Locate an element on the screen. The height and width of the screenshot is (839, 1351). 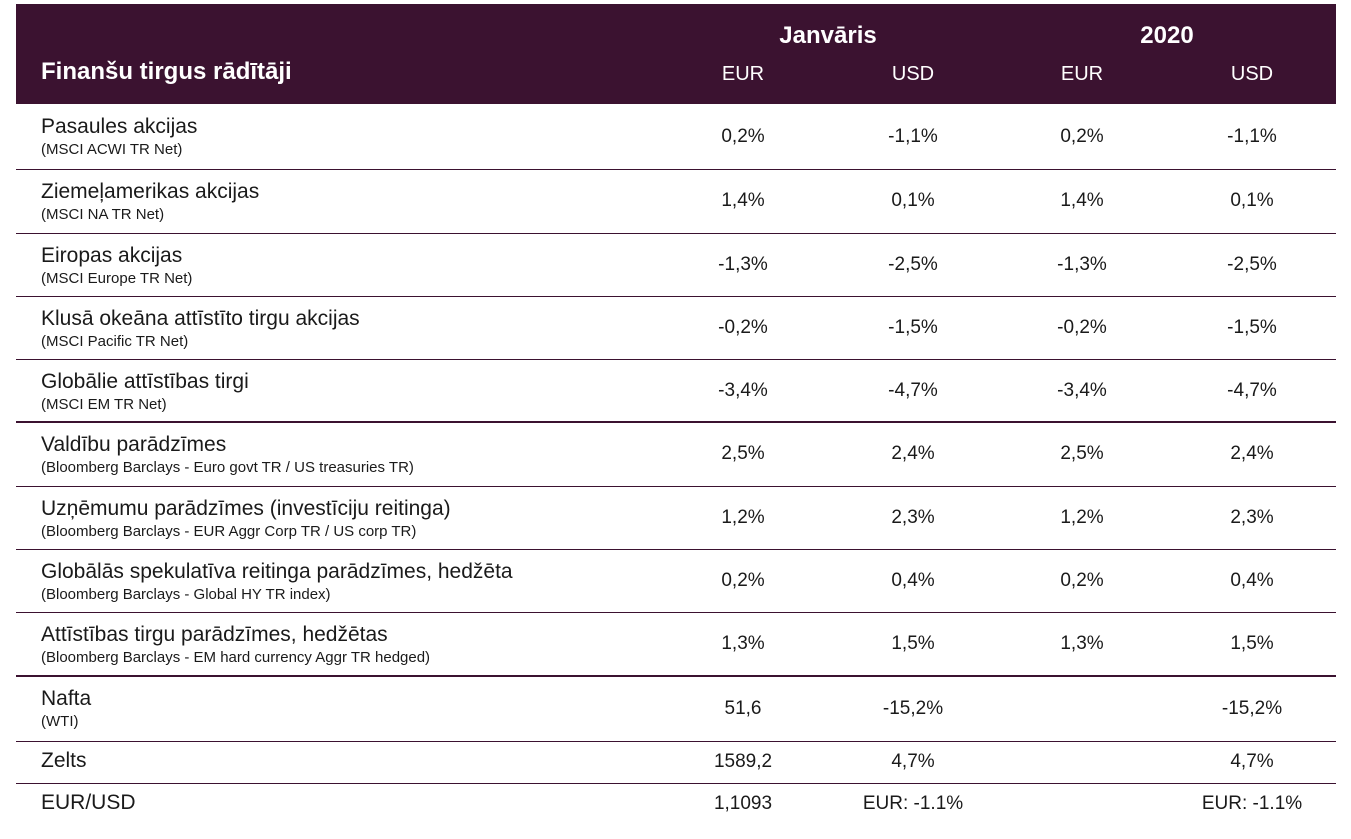
row-name: EUR/USD is located at coordinates (88, 802).